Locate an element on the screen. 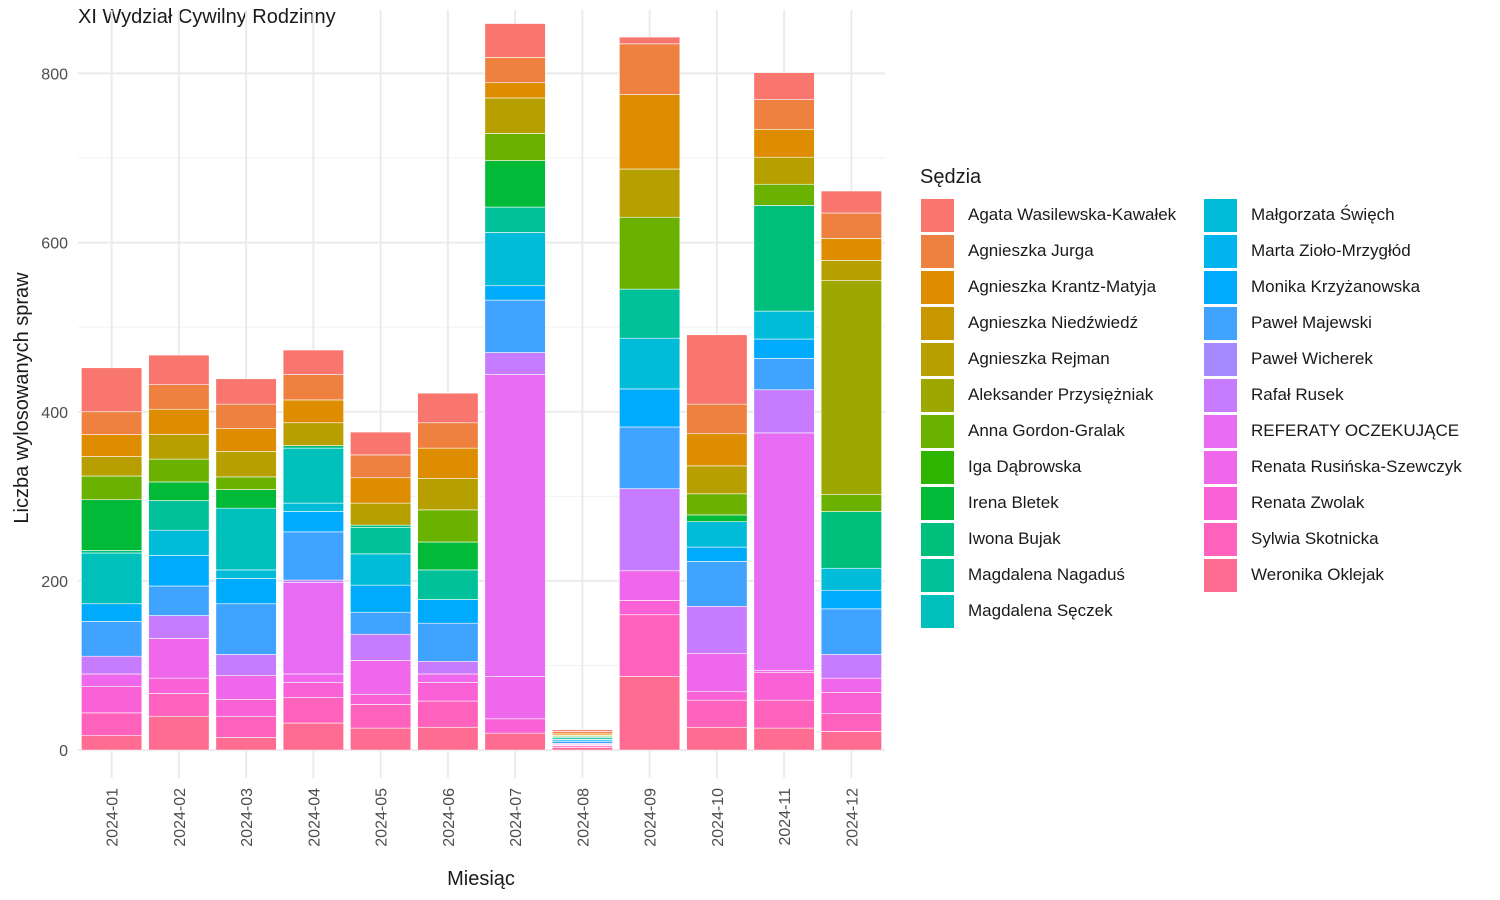 The height and width of the screenshot is (900, 1500). y-tick-label: 400 is located at coordinates (54, 413).